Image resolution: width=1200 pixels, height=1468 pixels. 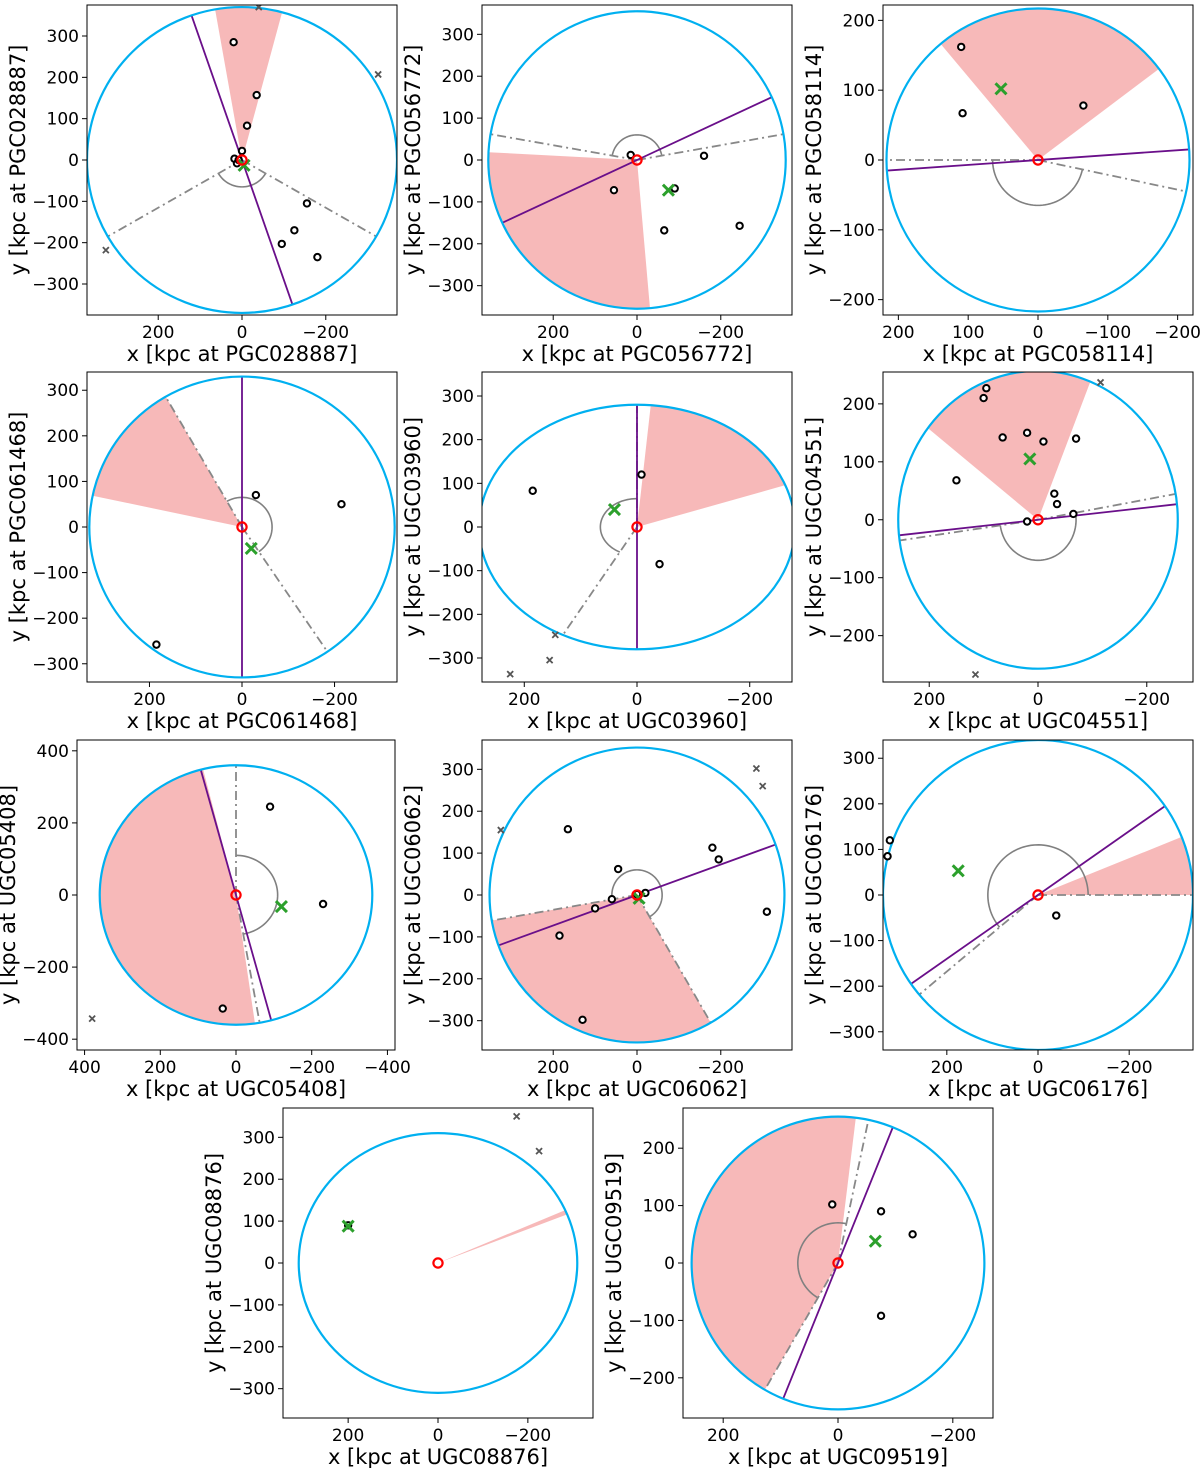 I want to click on x-axis-label: x [kpc at PGC028887], so click(x=242, y=354).